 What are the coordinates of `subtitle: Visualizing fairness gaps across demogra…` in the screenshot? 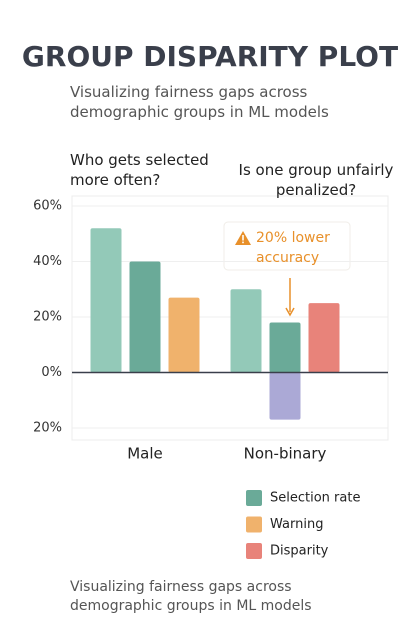 It's located at (199, 102).